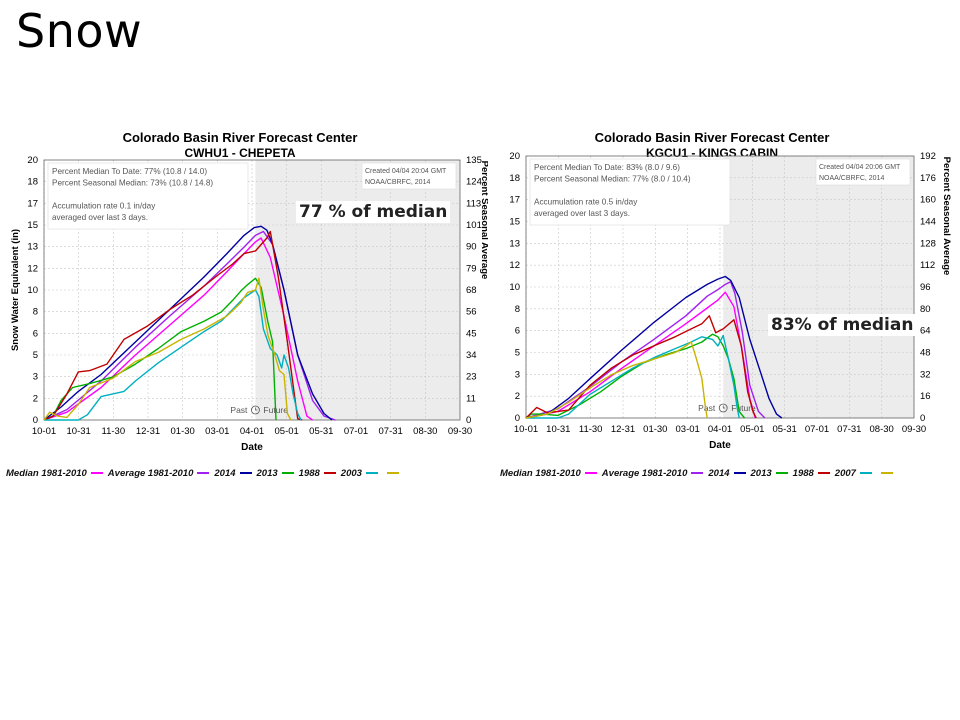 This screenshot has height=720, width=960. What do you see at coordinates (471, 247) in the screenshot?
I see `y2-tick-label: 90` at bounding box center [471, 247].